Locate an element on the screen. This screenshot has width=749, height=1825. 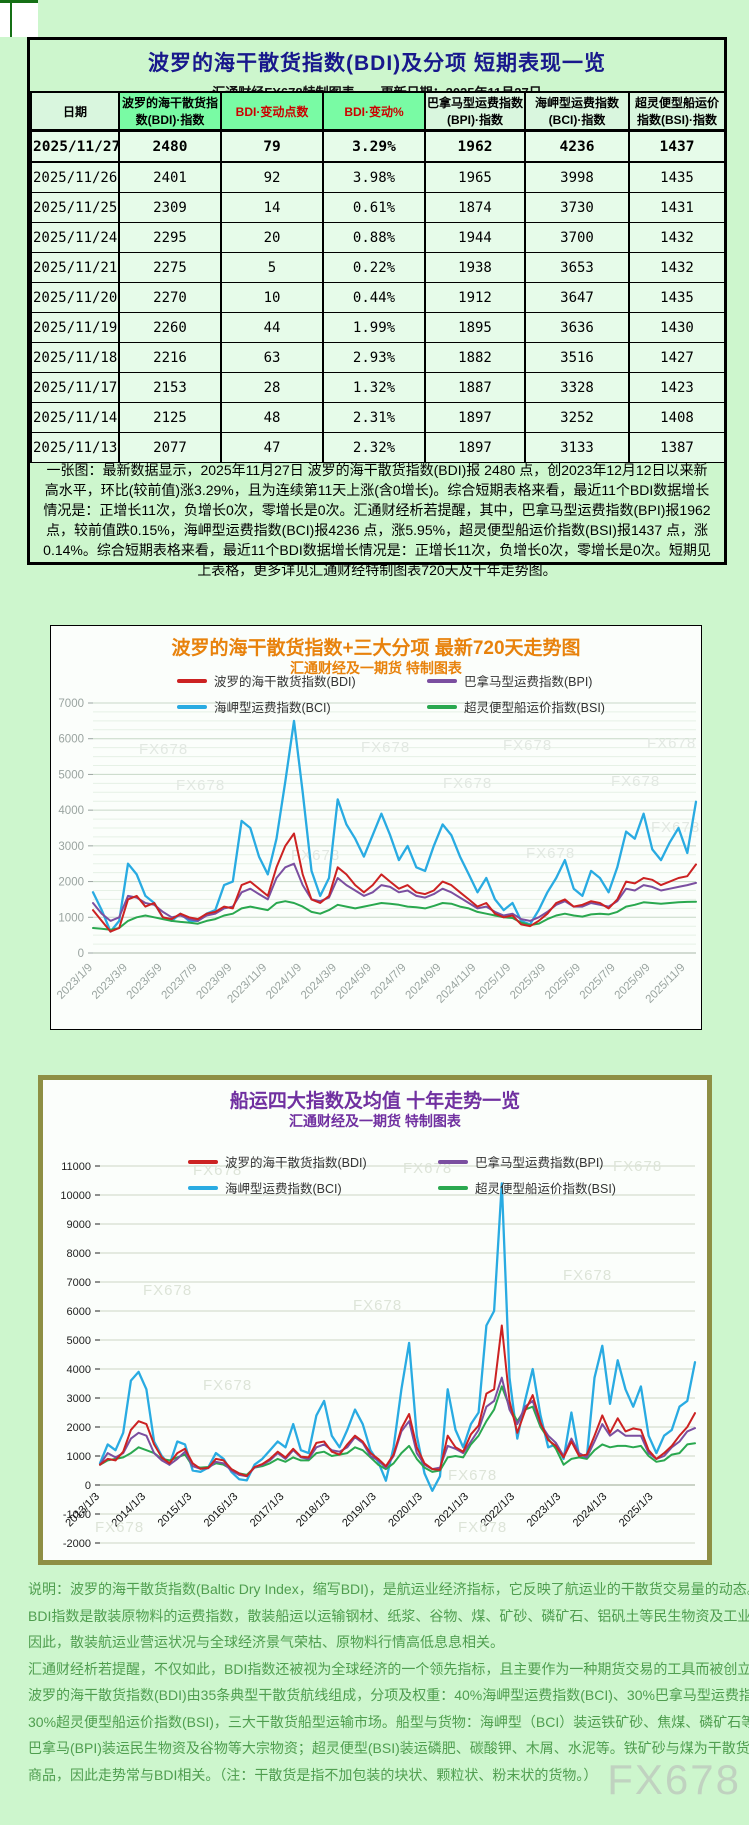
table-cell: 1912 is located at coordinates (475, 297).